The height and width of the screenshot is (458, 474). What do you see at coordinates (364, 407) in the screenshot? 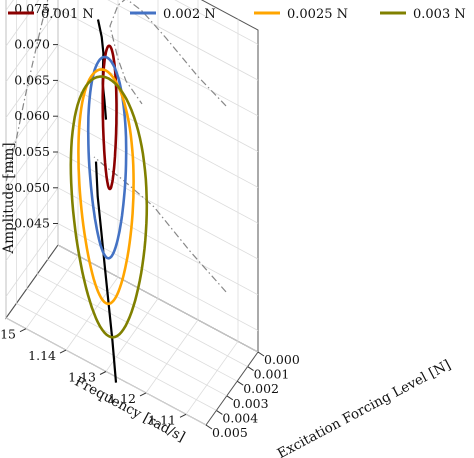
I see `x-axis-title: Excitation Forcing Level [N]` at bounding box center [364, 407].